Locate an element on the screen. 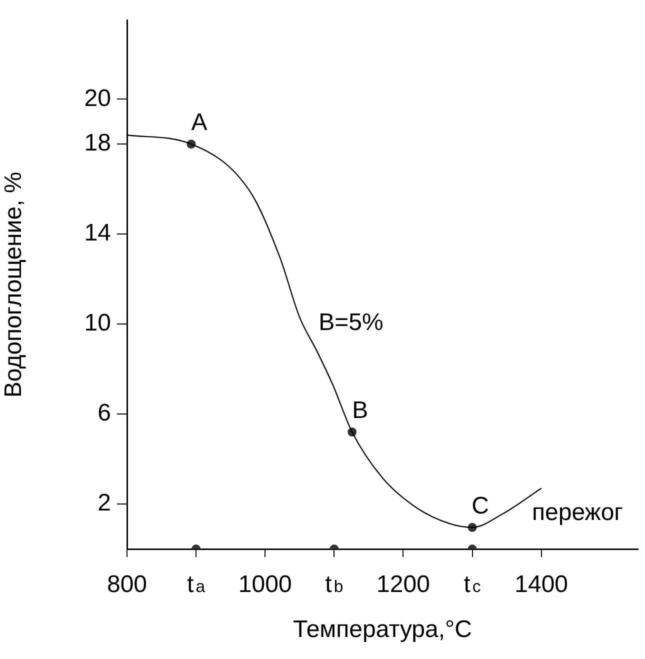 This screenshot has width=645, height=659. annotation: C is located at coordinates (480, 506).